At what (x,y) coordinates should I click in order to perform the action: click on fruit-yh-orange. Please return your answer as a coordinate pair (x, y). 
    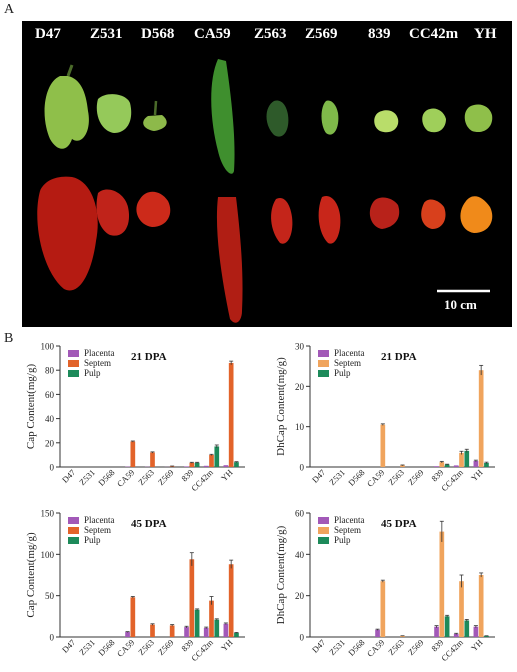
    Looking at the image, I should click on (476, 214).